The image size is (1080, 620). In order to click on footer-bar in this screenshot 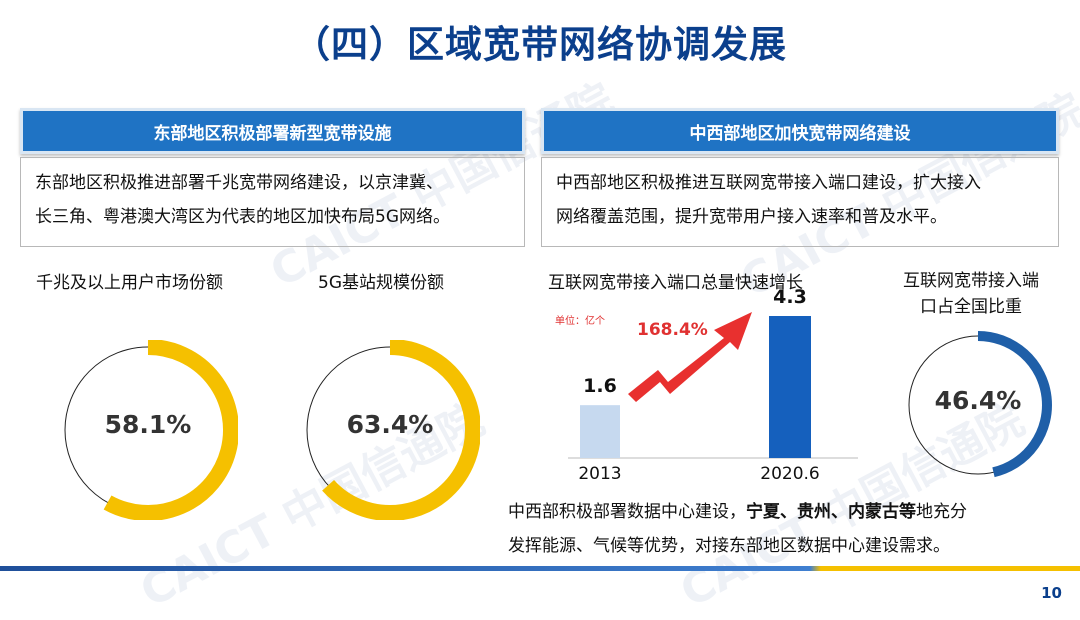, I will do `click(540, 568)`.